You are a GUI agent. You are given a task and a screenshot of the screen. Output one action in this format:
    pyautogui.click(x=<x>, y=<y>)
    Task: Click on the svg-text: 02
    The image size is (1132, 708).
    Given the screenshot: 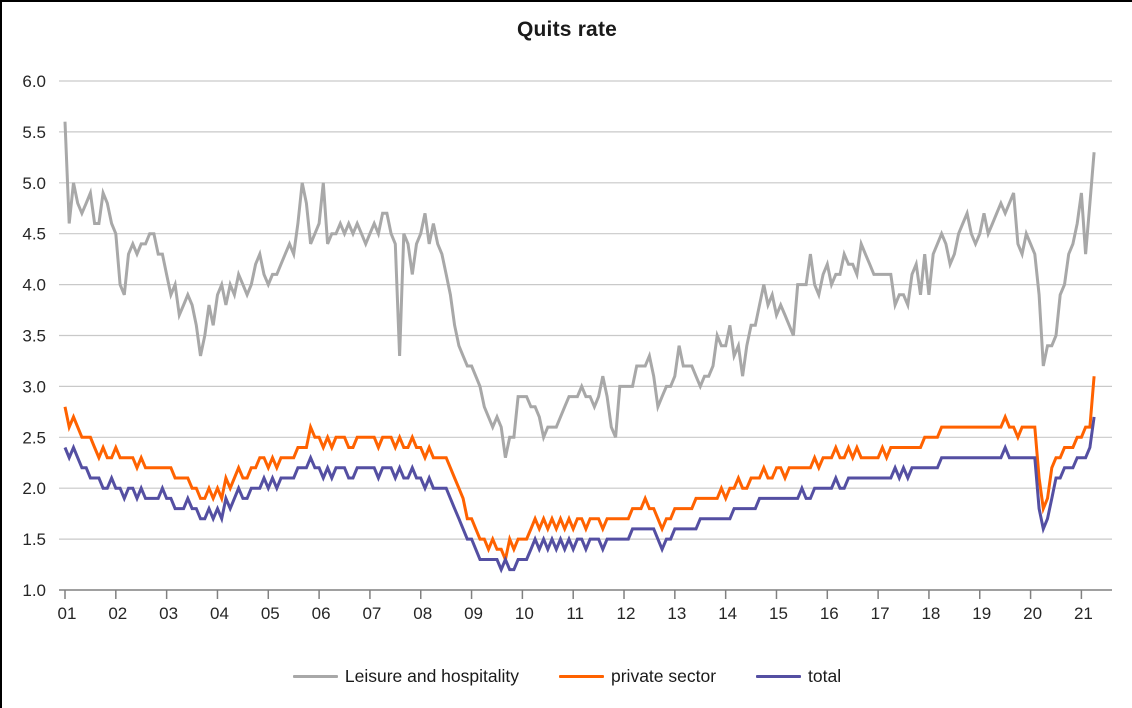 What is the action you would take?
    pyautogui.click(x=117, y=613)
    